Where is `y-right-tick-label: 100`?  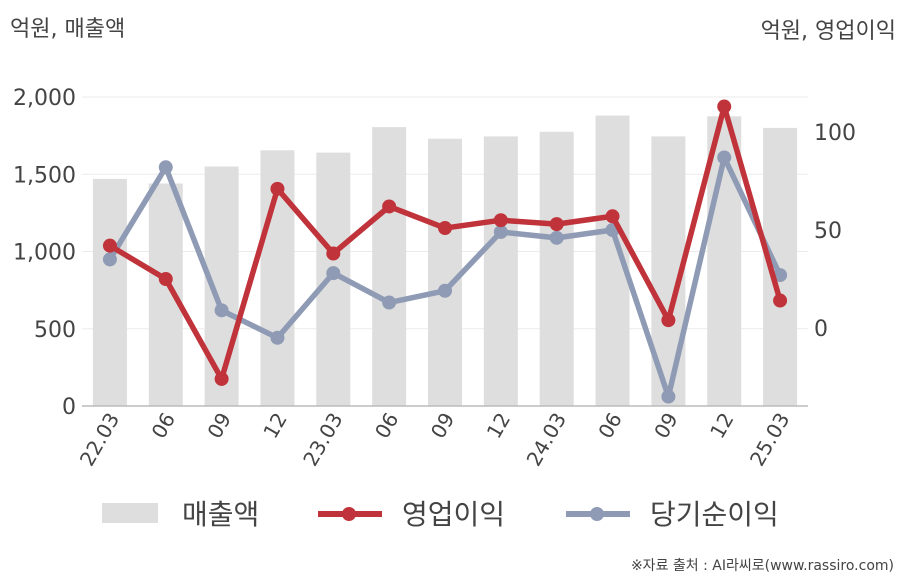 y-right-tick-label: 100 is located at coordinates (835, 133).